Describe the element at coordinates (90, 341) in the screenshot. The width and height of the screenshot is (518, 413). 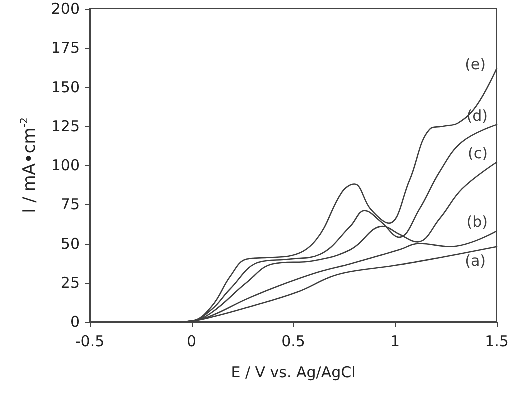
I see `x-tick-label: -0.5` at that location.